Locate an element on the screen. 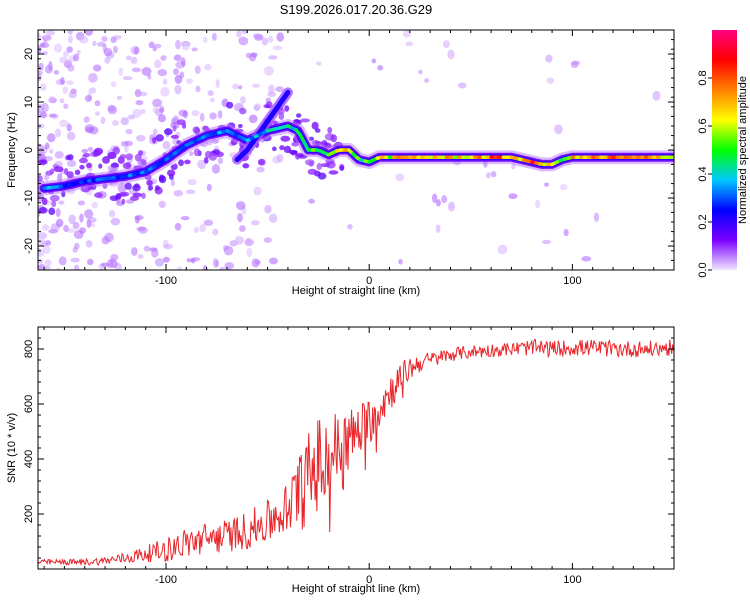  spectrogram-y-axis-title: Frequency (Hz) is located at coordinates (12, 150).